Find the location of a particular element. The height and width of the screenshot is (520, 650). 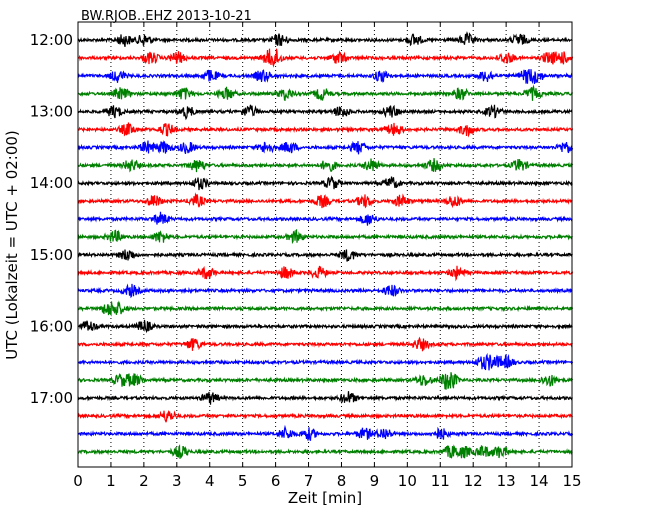

x-axis-label: Zeit [min] is located at coordinates (325, 498).